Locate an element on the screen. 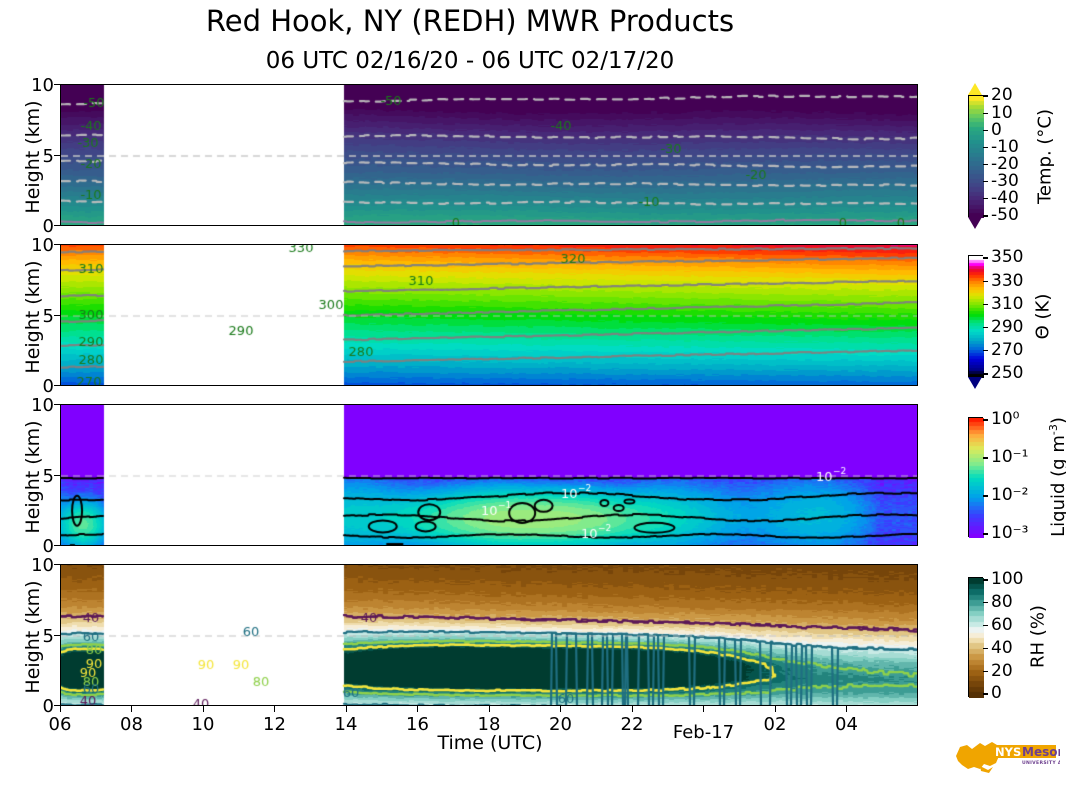  svg-text: NYS is located at coordinates (1008, 752).